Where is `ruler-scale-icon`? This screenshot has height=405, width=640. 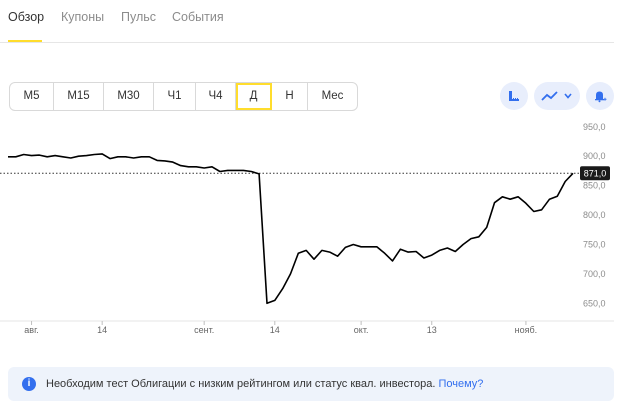 ruler-scale-icon is located at coordinates (514, 96).